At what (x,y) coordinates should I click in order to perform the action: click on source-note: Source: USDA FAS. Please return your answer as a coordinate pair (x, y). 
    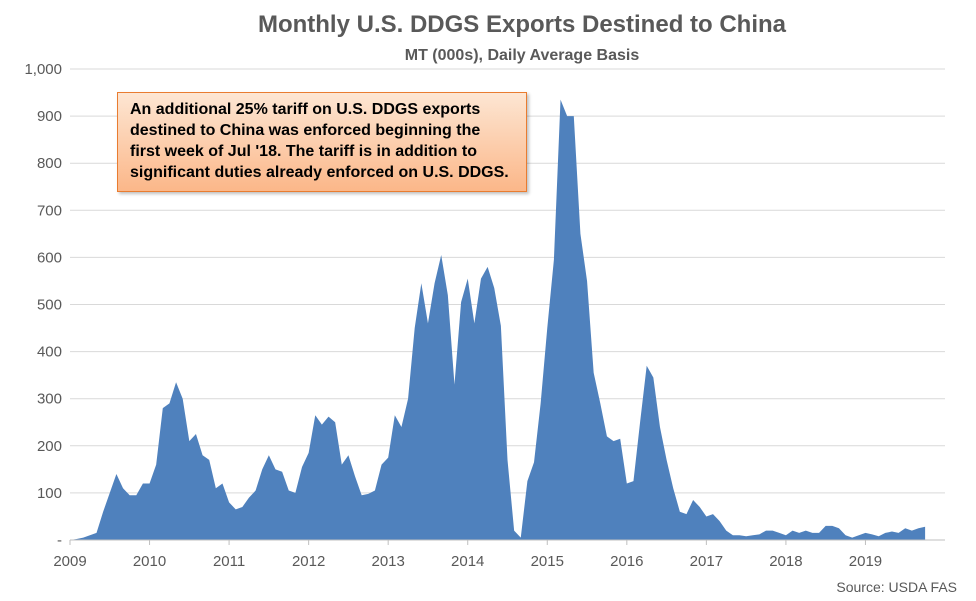
    Looking at the image, I should click on (896, 587).